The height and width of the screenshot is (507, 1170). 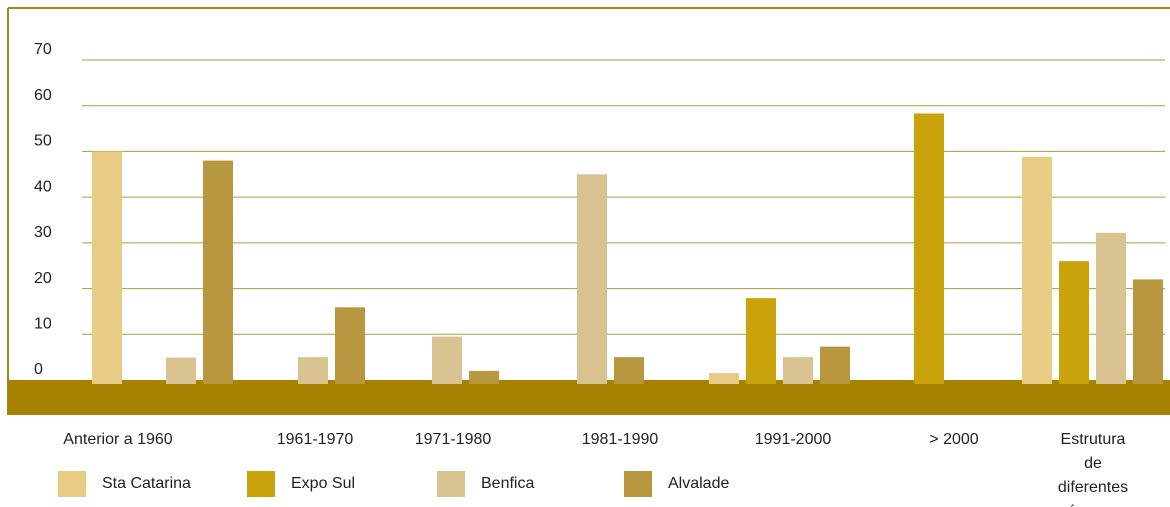 I want to click on y-tick-label: 0, so click(x=38, y=369).